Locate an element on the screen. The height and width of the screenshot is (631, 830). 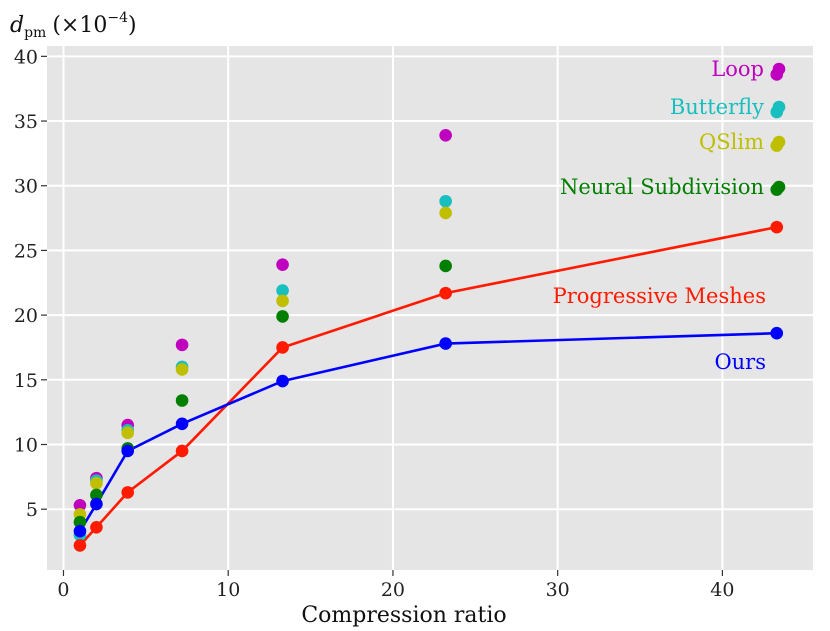
legend-label-neural-subdivision: Neural Subdivision is located at coordinates (662, 187).